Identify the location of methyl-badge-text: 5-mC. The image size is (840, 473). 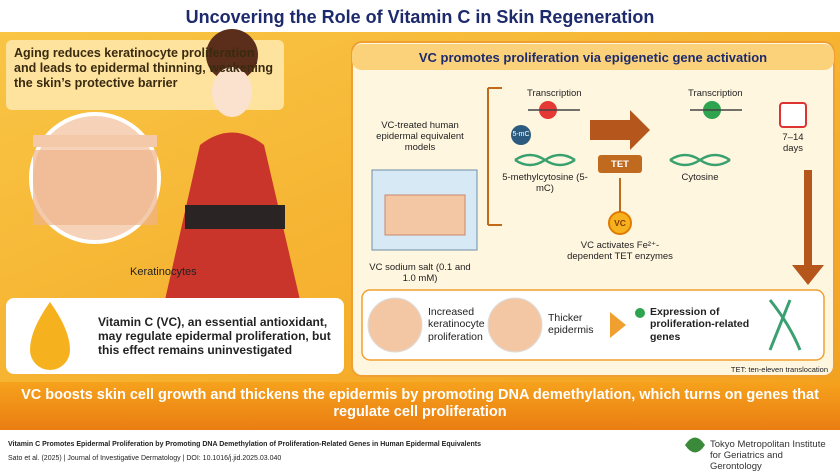
(521, 134).